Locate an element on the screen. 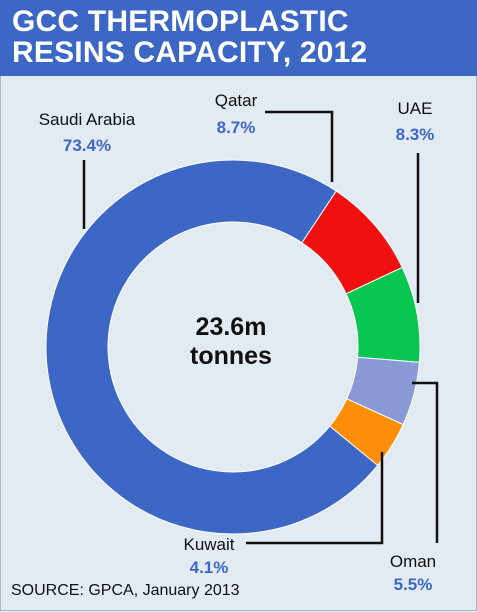 The width and height of the screenshot is (477, 612). value-saudi-arabia: 73.4% is located at coordinates (87, 145).